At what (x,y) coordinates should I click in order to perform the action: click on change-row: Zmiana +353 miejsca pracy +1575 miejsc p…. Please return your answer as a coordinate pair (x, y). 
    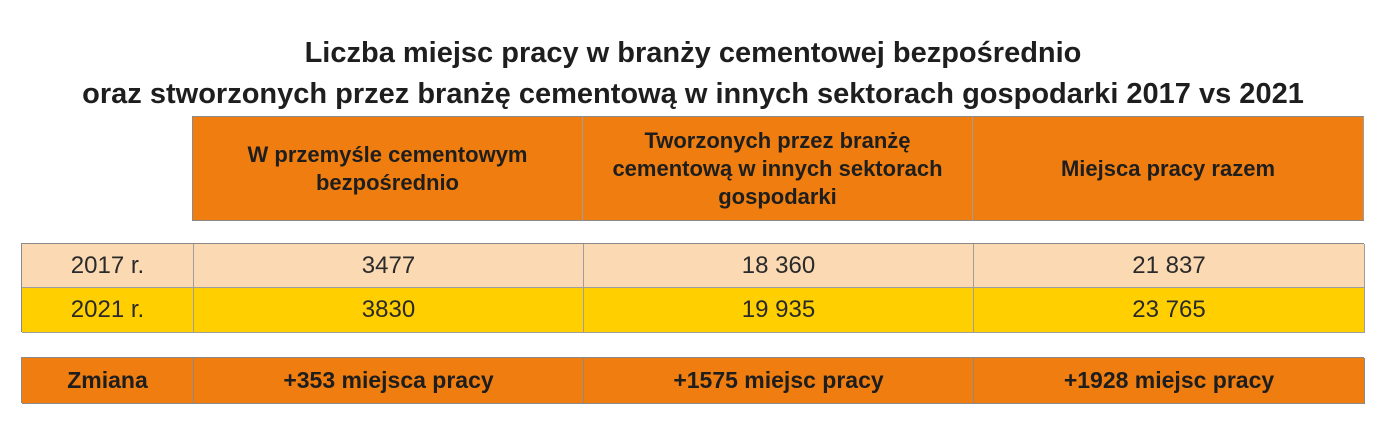
    Looking at the image, I should click on (693, 380).